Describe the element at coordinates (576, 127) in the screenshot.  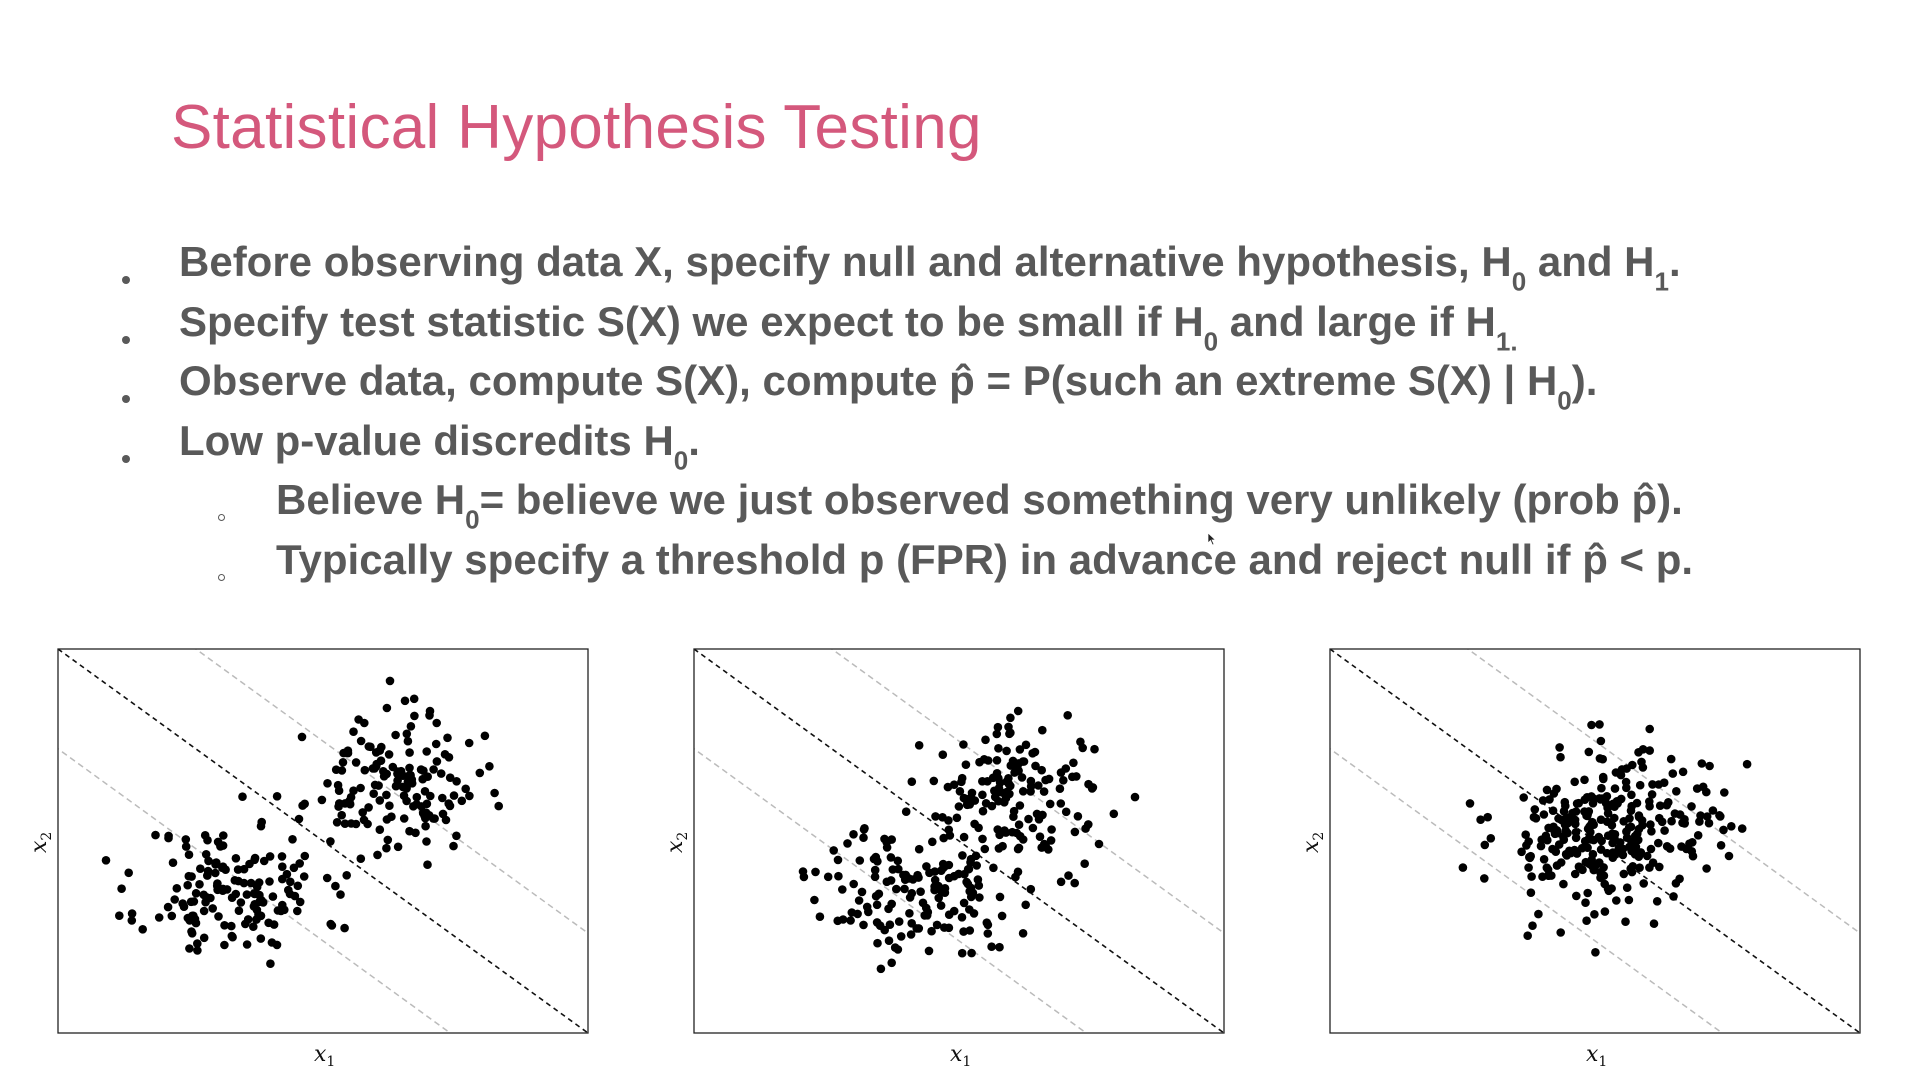
I see `slide-title: Statistical Hypothesis Testing` at that location.